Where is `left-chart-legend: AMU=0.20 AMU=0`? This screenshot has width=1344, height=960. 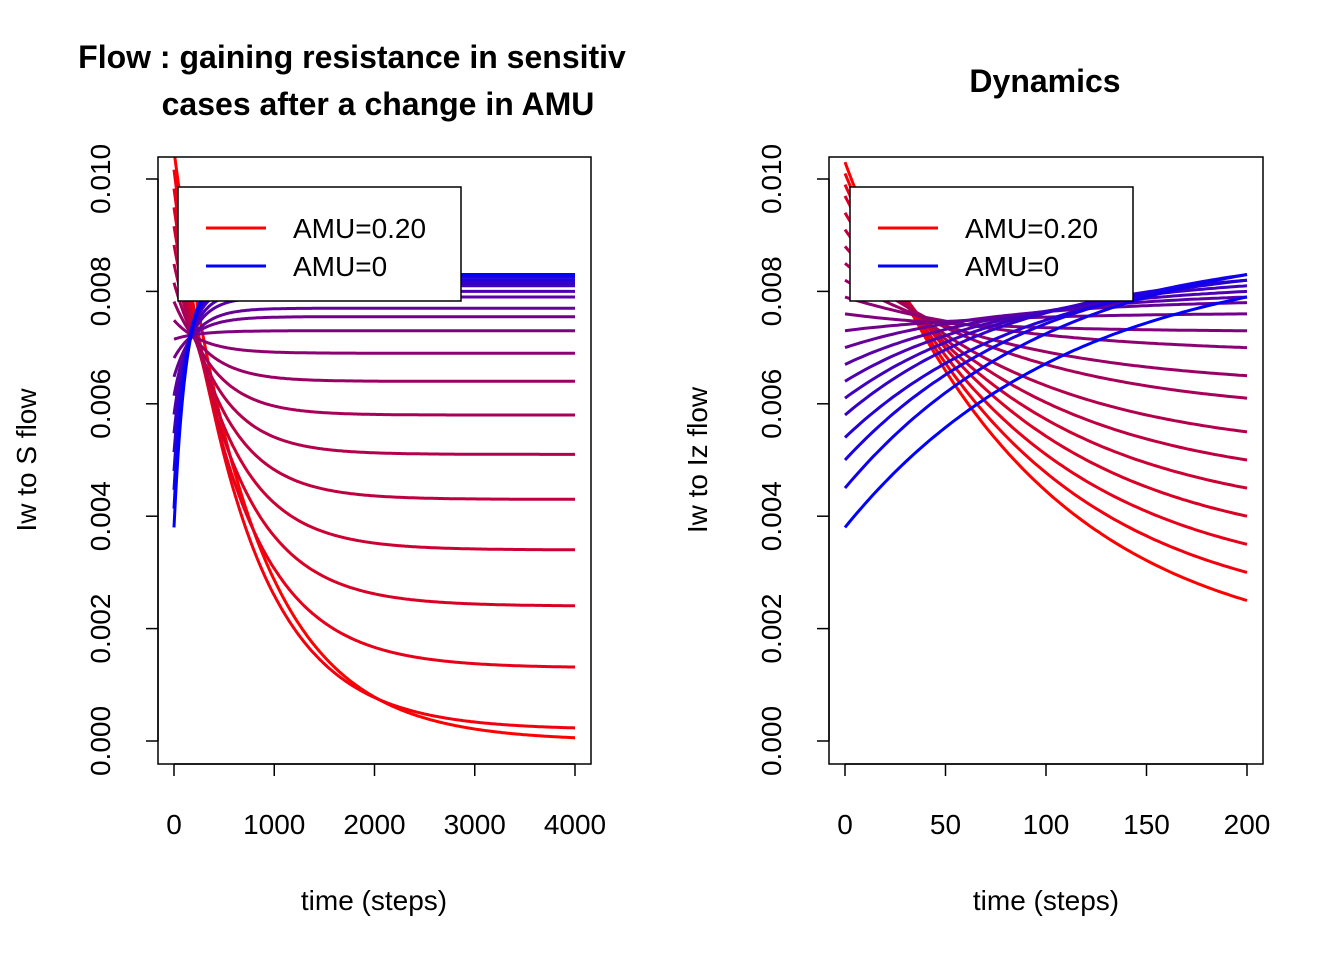
left-chart-legend: AMU=0.20 AMU=0 is located at coordinates (319, 244).